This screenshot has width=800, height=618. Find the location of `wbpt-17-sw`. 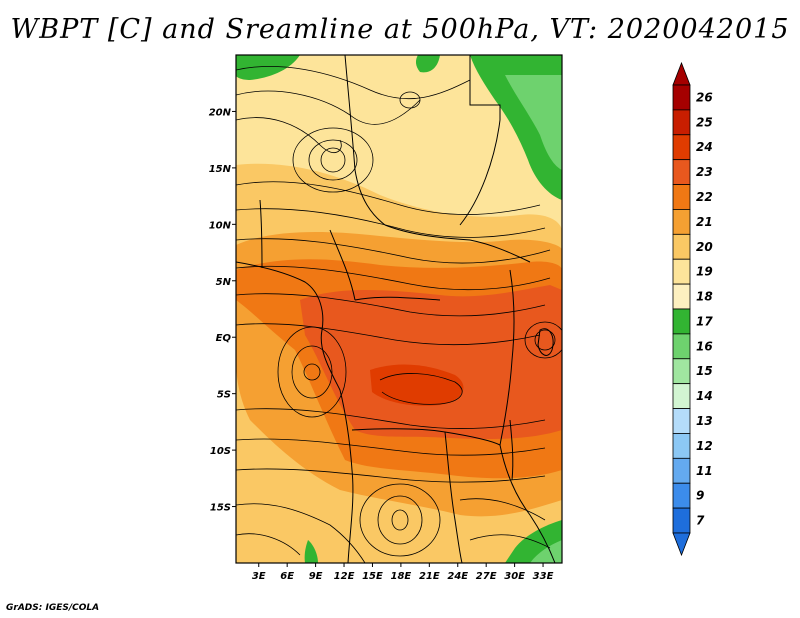

wbpt-17-sw is located at coordinates (311, 551).